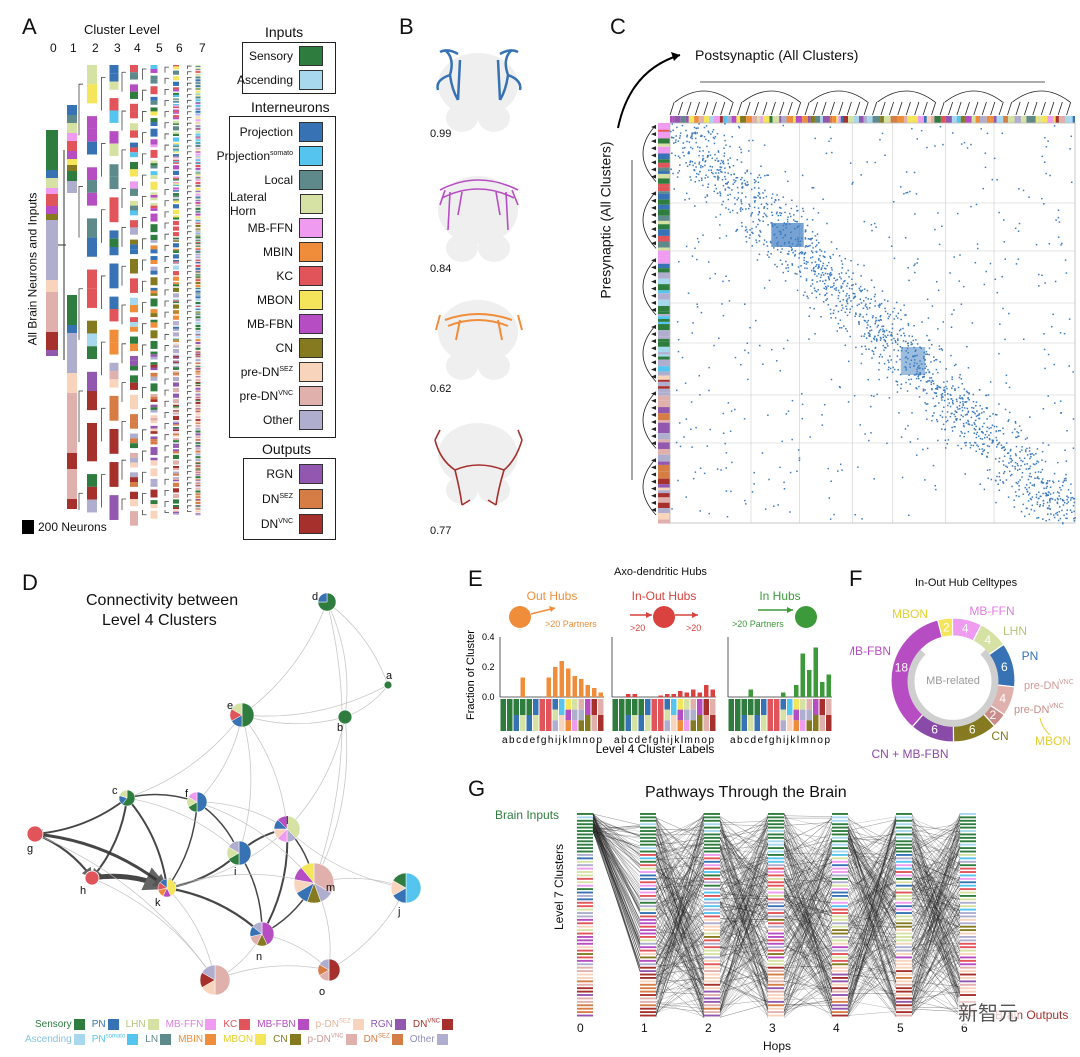 The height and width of the screenshot is (1057, 1080). What do you see at coordinates (653, 200) in the screenshot?
I see `dendrogram-leaf` at bounding box center [653, 200].